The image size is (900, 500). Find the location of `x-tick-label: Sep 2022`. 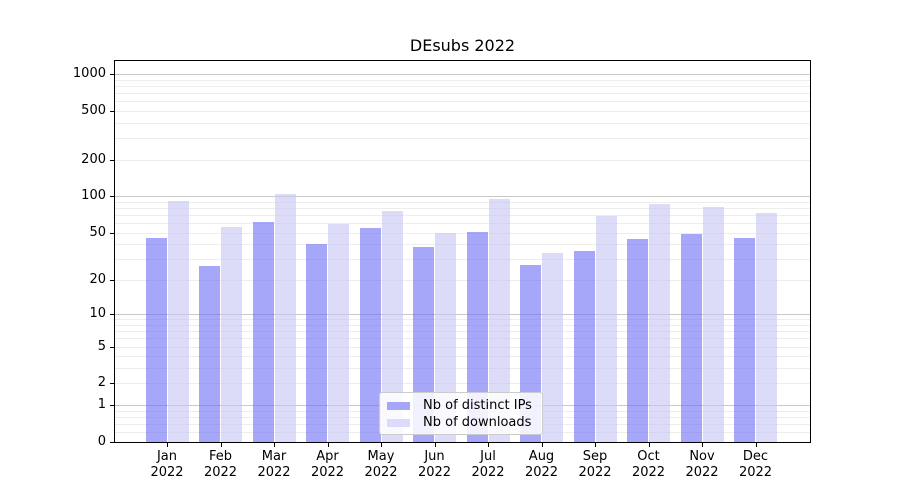

x-tick-label: Sep 2022 is located at coordinates (595, 465).